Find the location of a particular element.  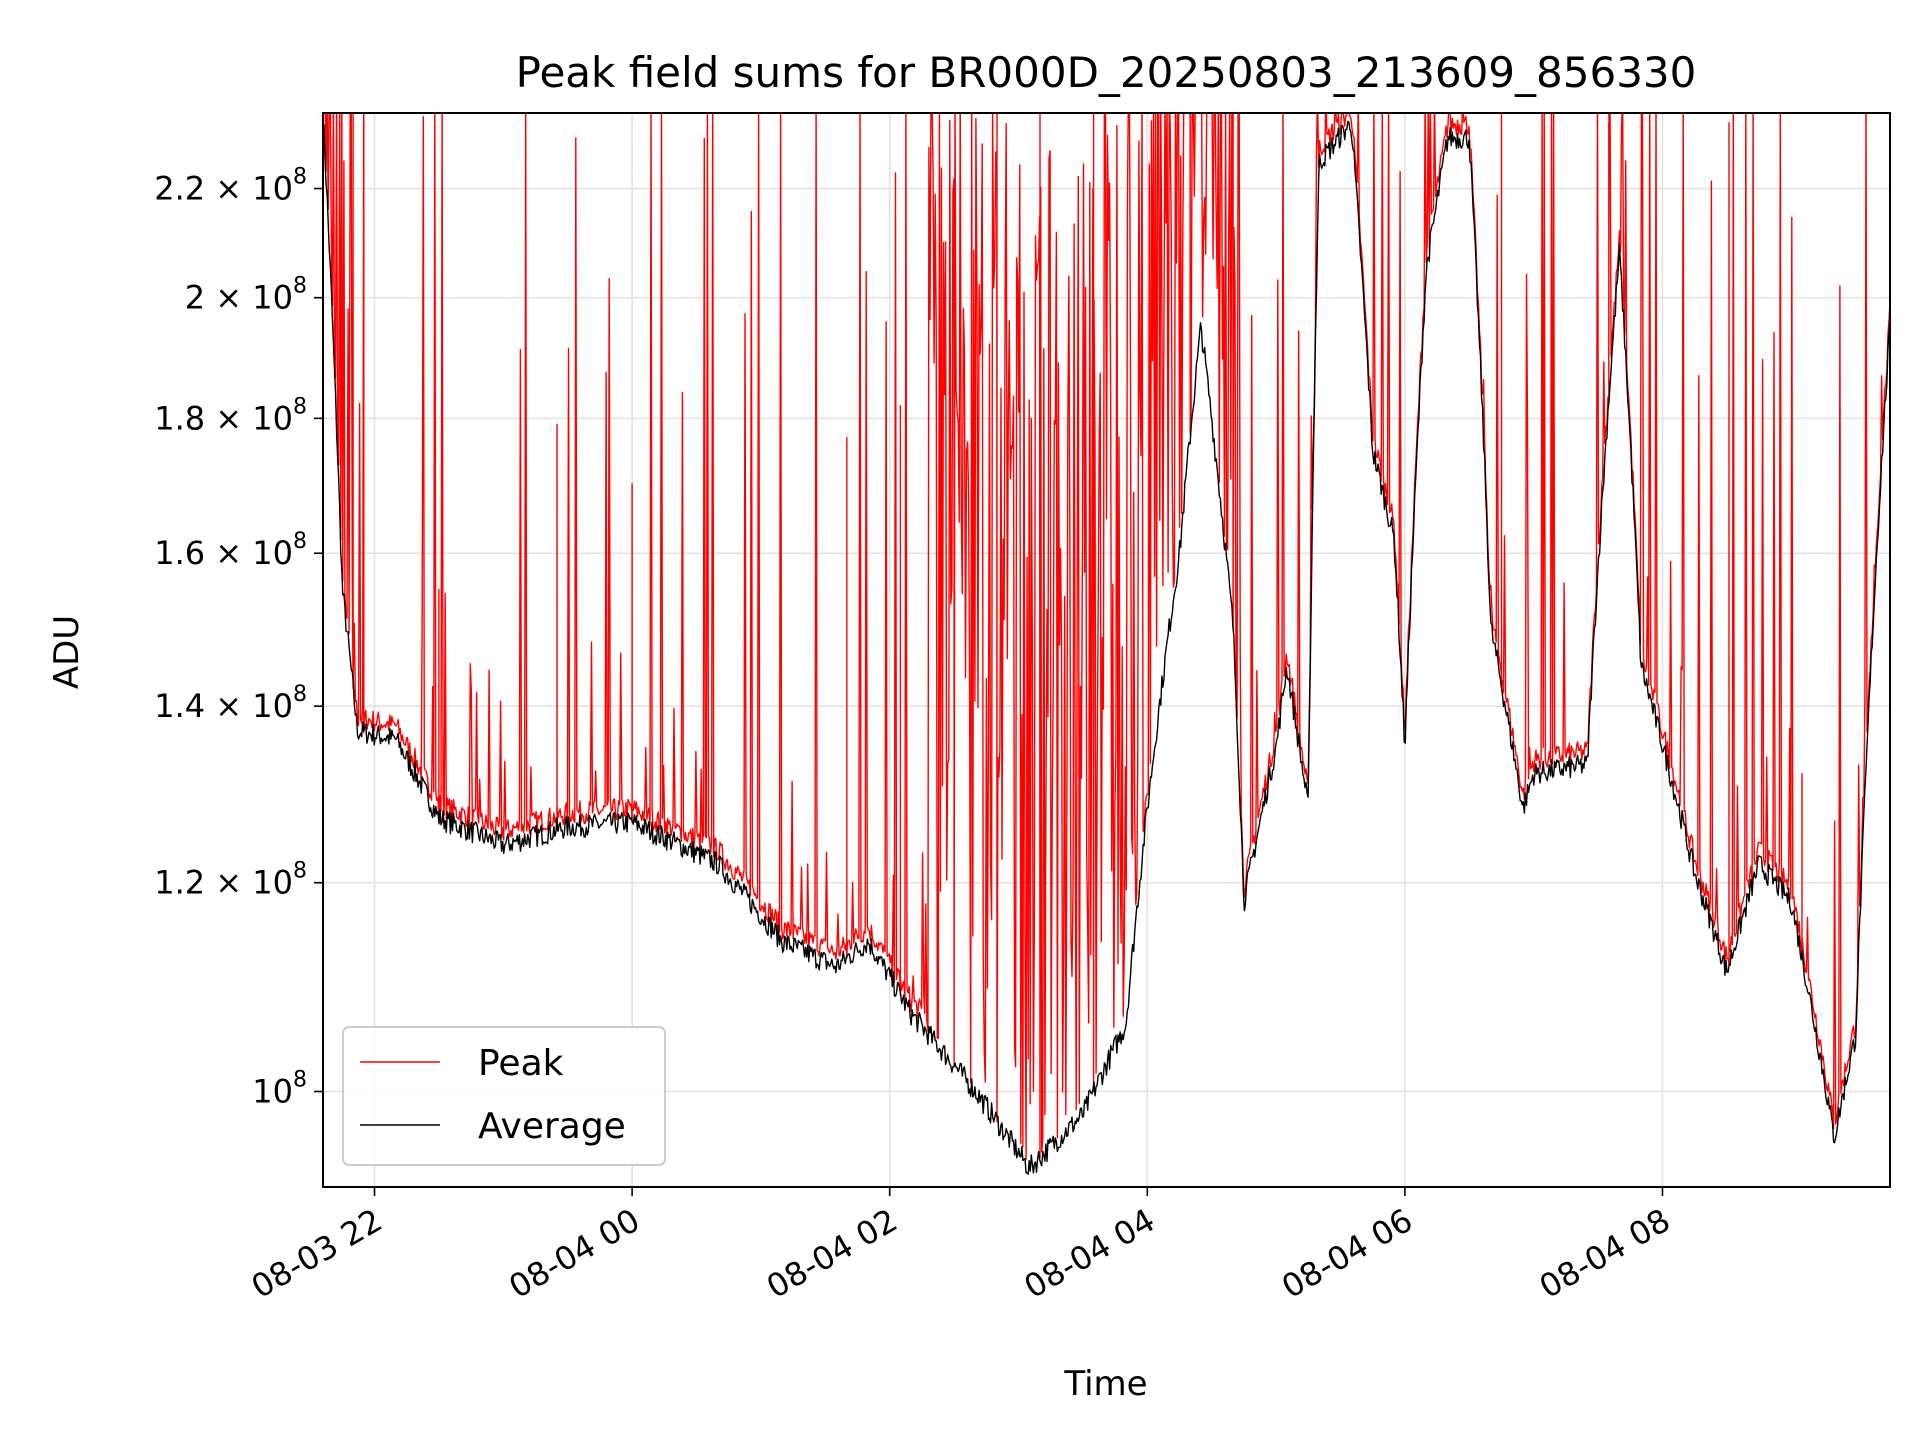

y-tick-label: 1.8 × 108 is located at coordinates (230, 415).